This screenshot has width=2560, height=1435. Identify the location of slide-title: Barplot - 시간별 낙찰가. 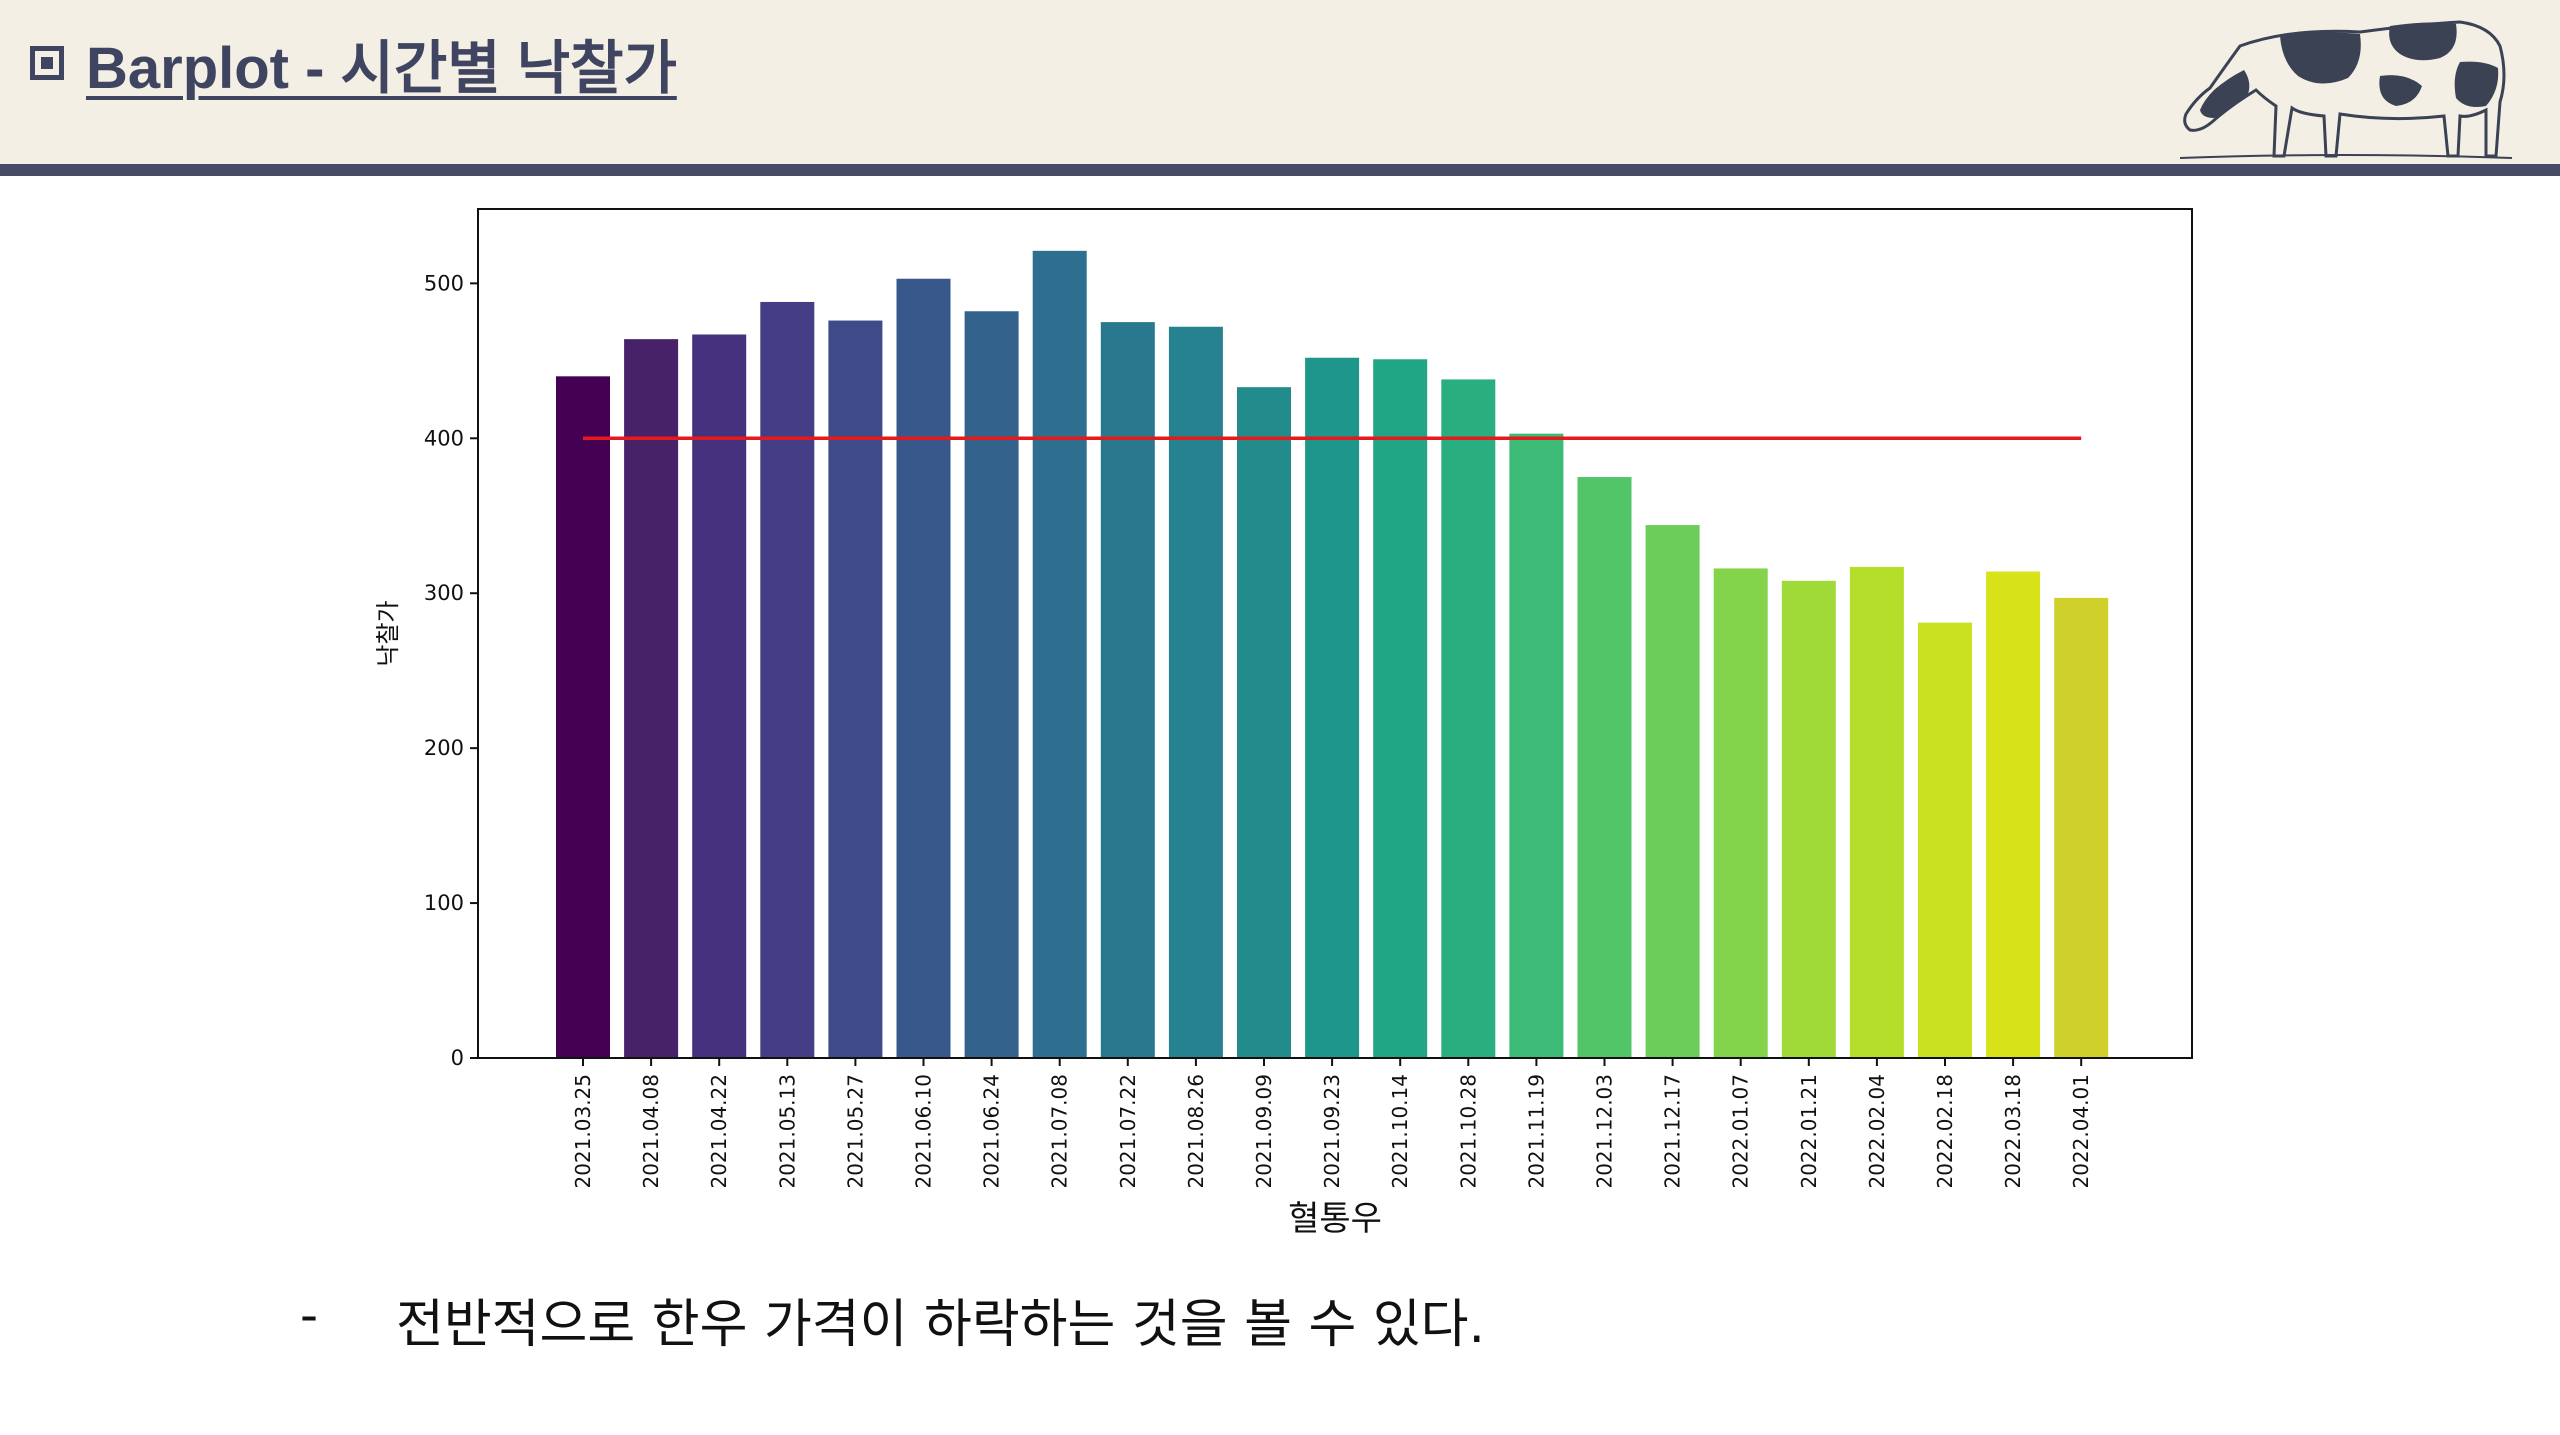
(353, 64).